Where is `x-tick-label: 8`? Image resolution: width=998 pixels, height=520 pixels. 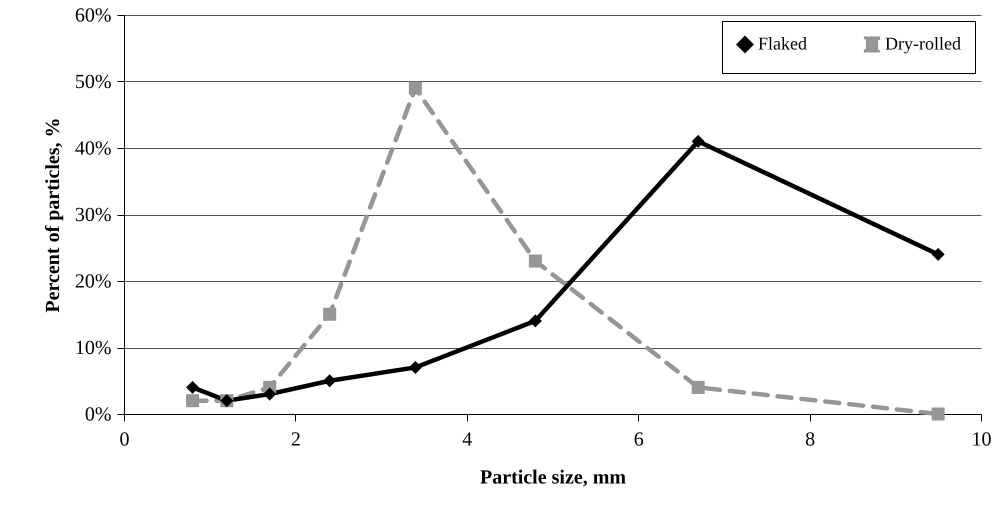
x-tick-label: 8 is located at coordinates (810, 439).